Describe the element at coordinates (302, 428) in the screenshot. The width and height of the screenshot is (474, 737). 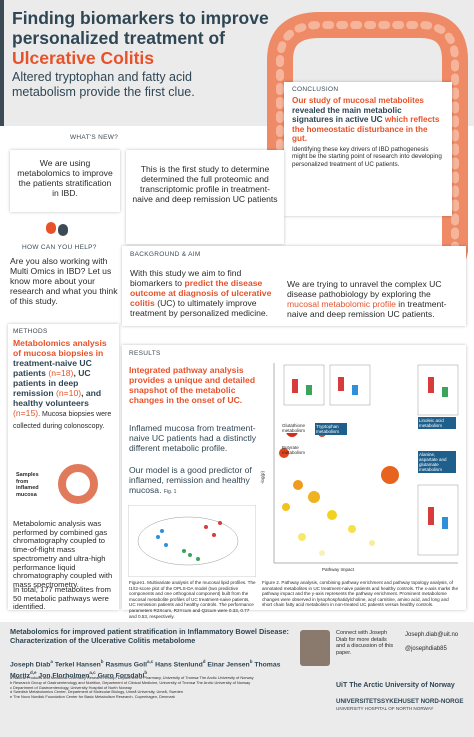
I see `pathway-label: Glutathione metabolism` at that location.